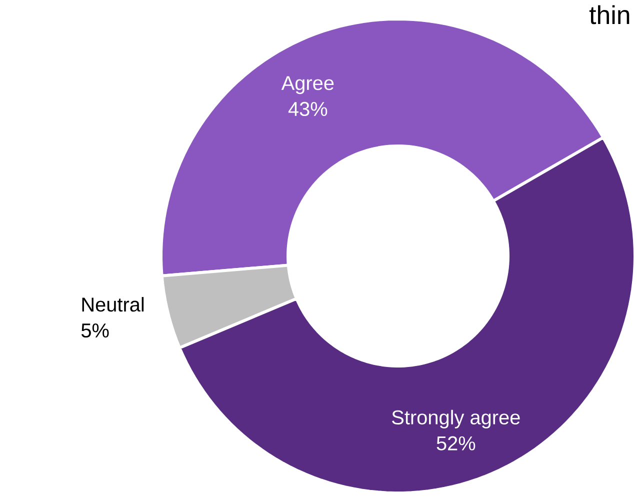 Image resolution: width=637 pixels, height=501 pixels. Describe the element at coordinates (456, 419) in the screenshot. I see `slice-label: Strongly agree` at that location.